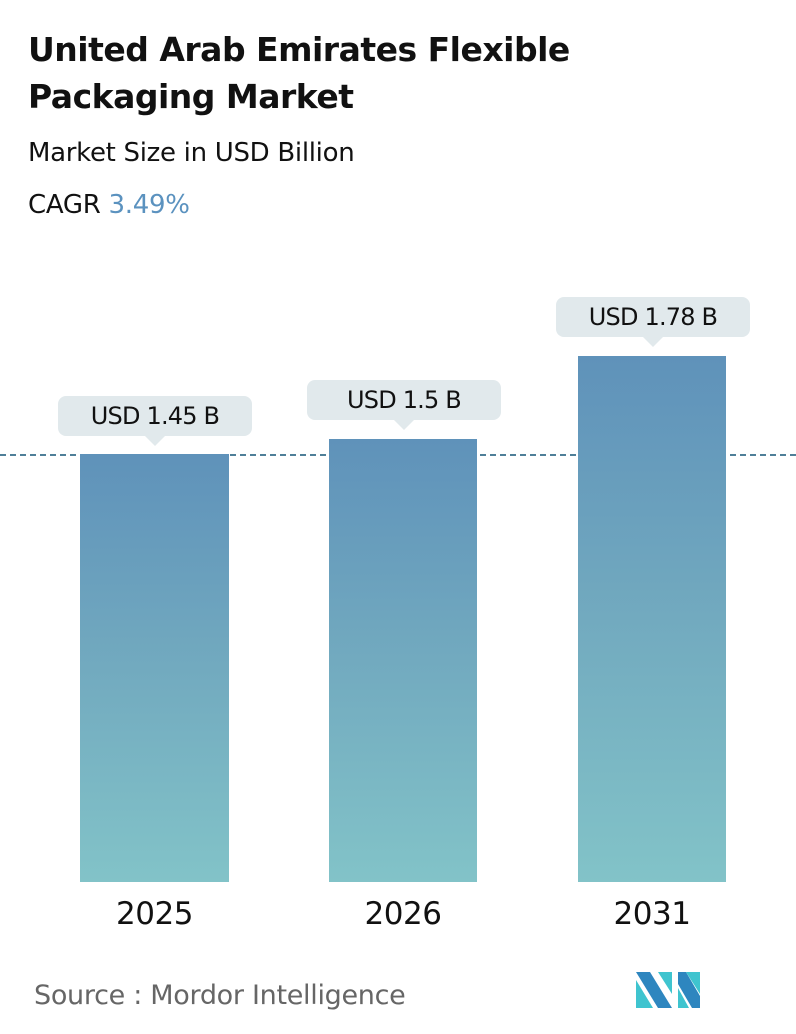  I want to click on year-label-2026: 2026, so click(403, 914).